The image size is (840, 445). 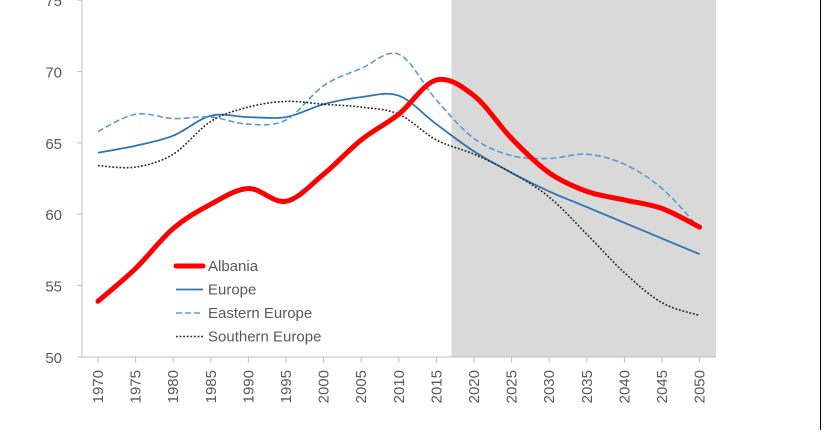 I want to click on legend-label-europe: Europe, so click(x=232, y=290).